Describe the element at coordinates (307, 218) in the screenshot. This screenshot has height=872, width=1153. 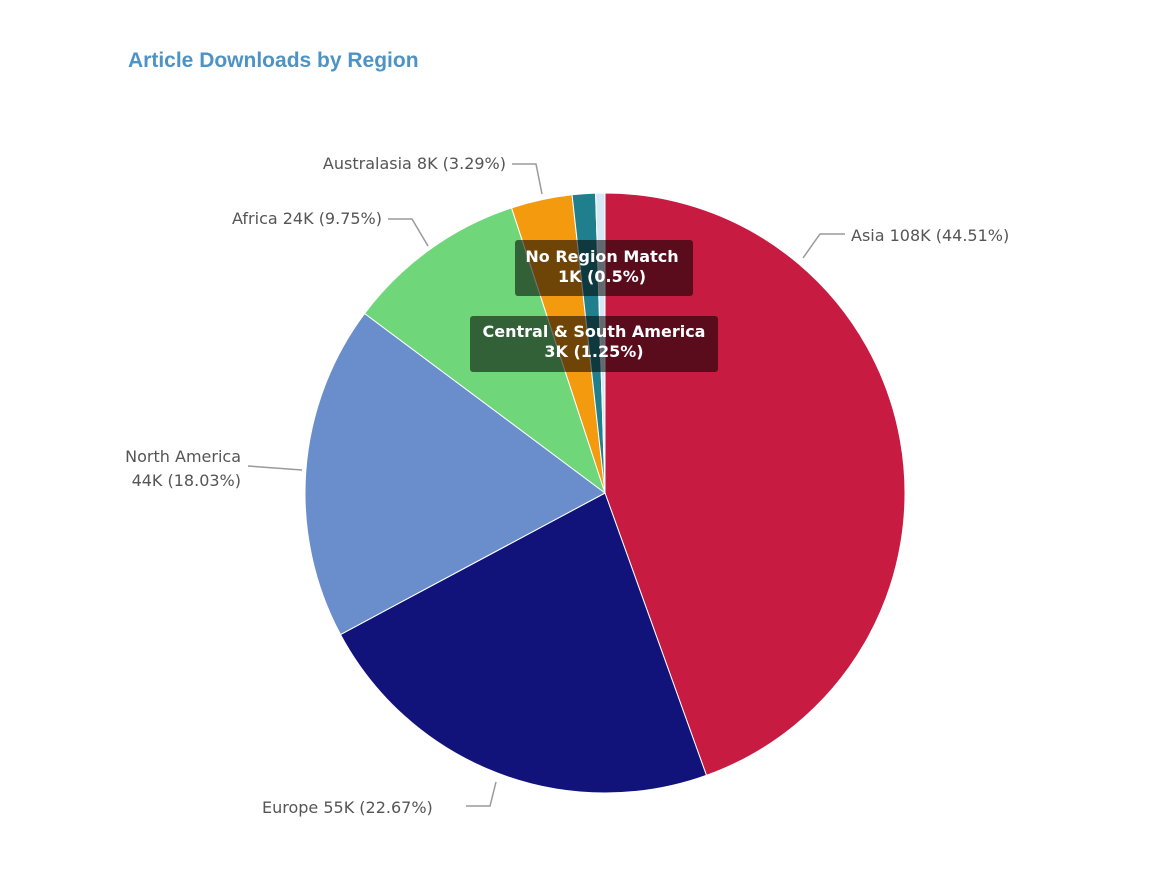
I see `label-africa: Africa 24K (9.75%)` at that location.